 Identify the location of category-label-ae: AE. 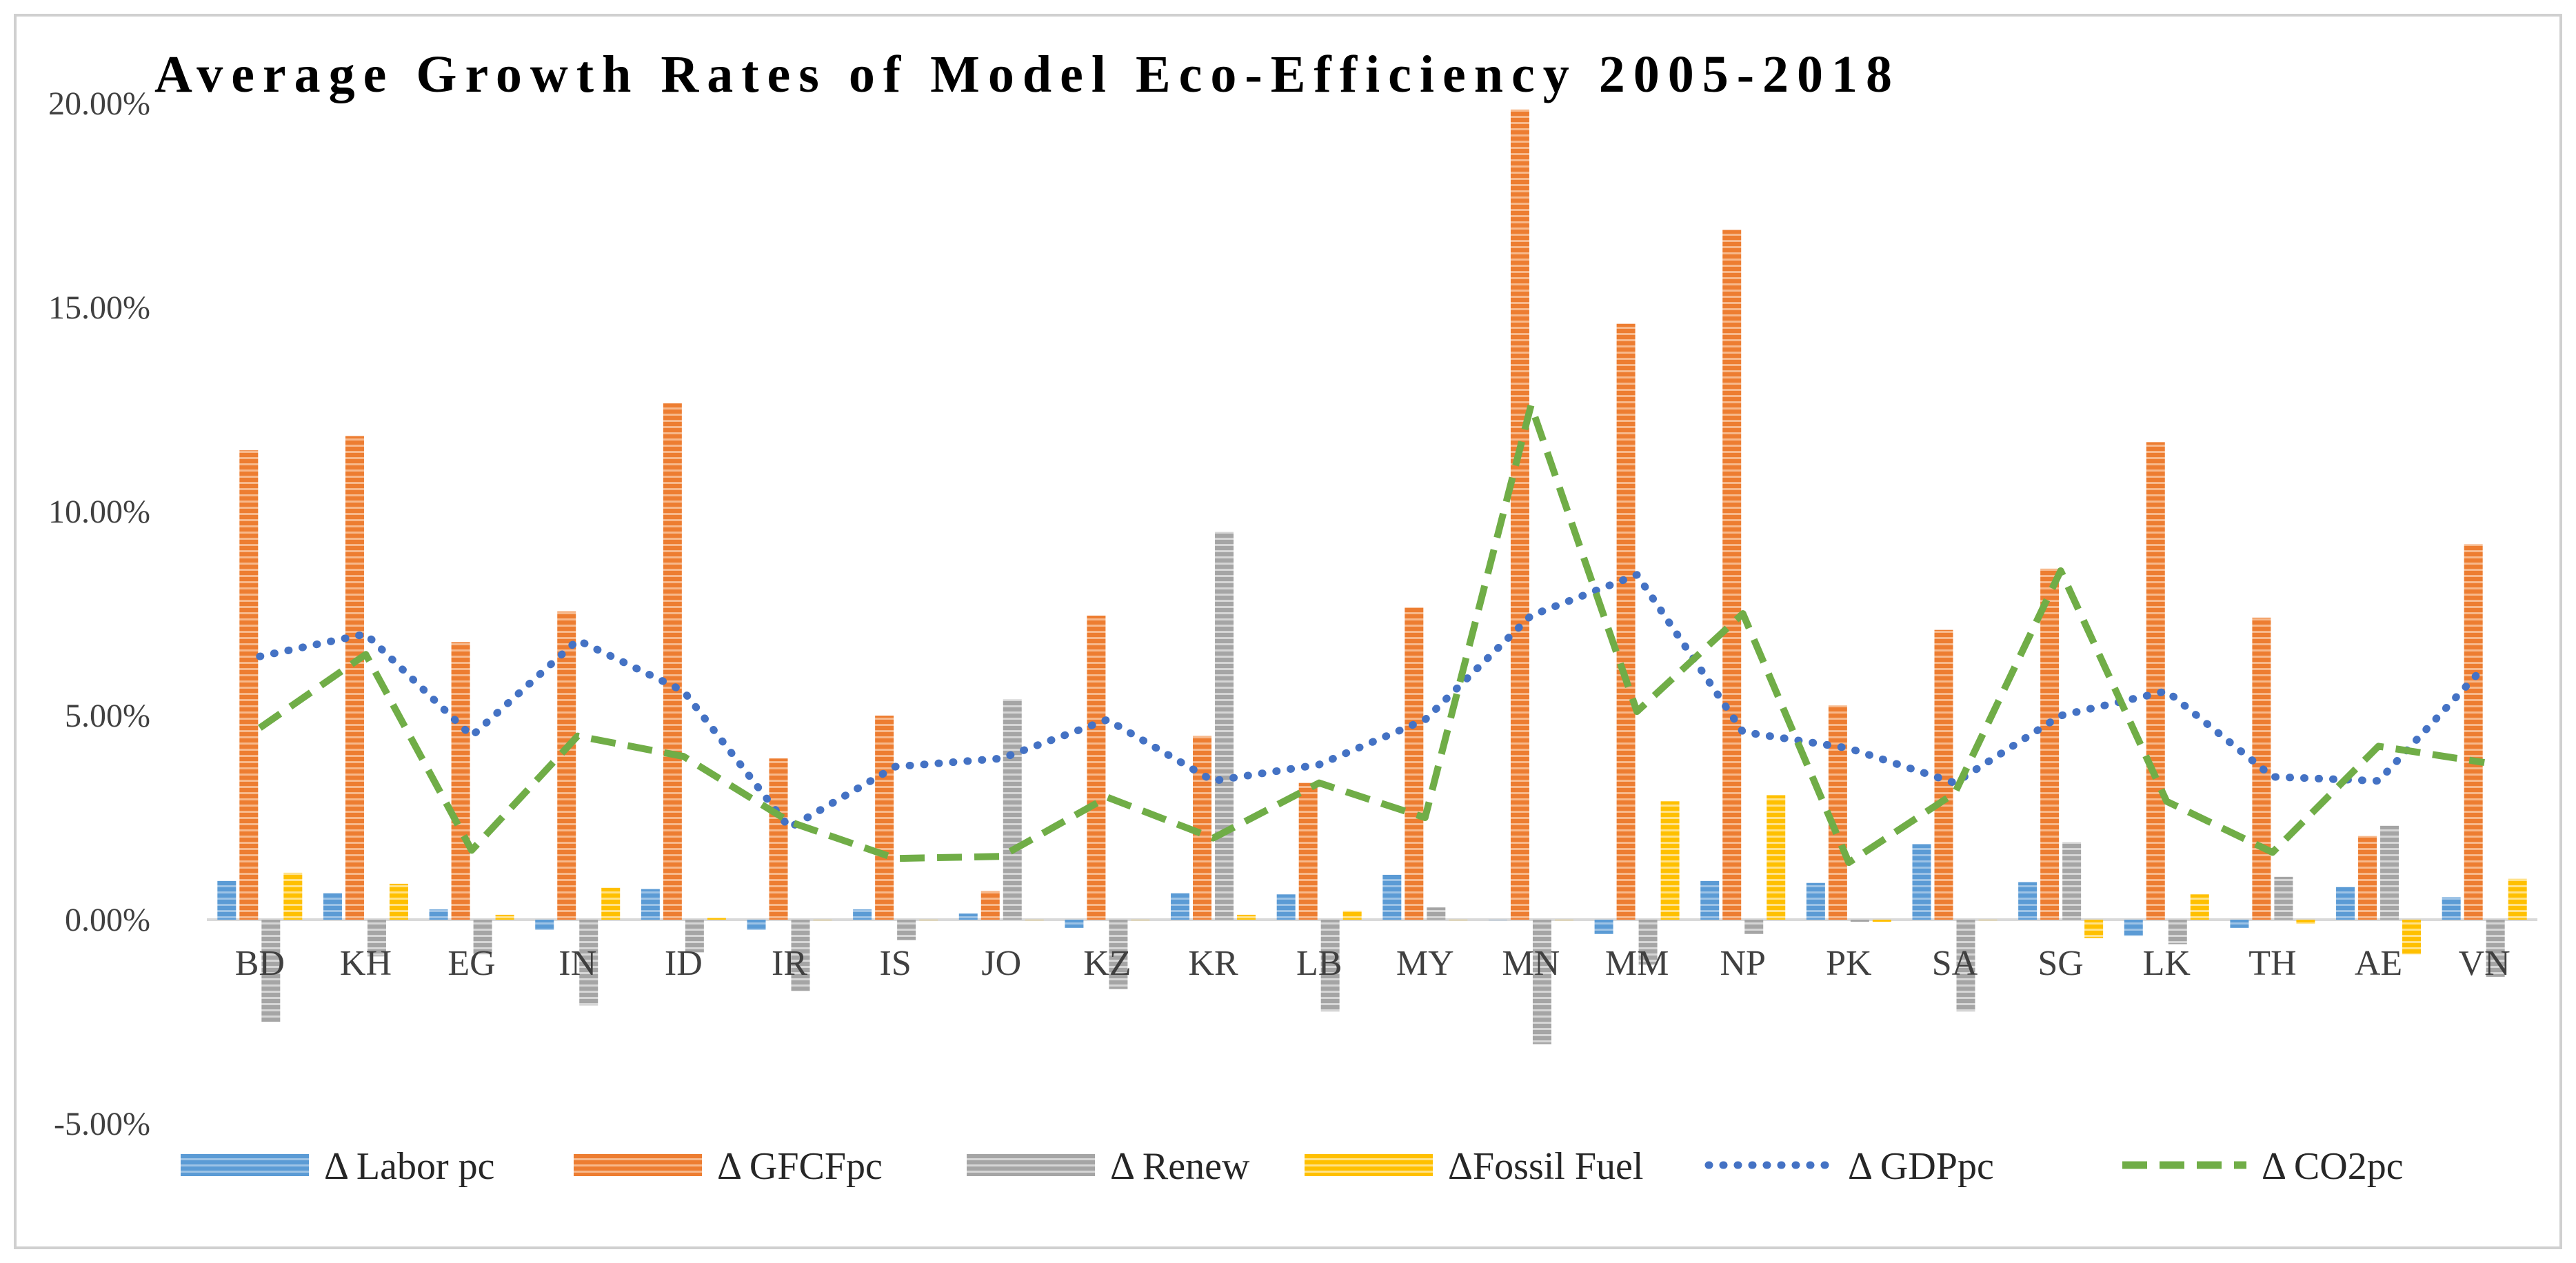
(2378, 963).